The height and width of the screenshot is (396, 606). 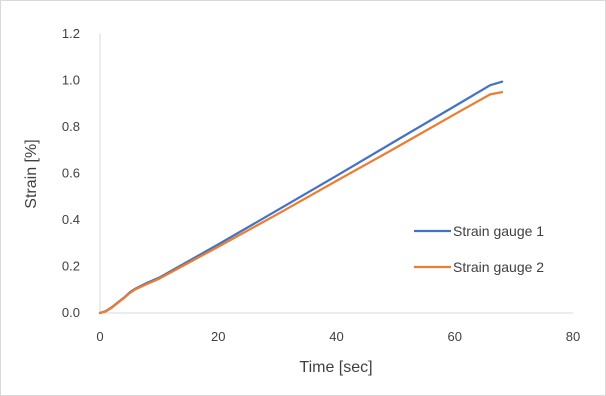 I want to click on y-tick-label: 0.0, so click(x=71, y=312).